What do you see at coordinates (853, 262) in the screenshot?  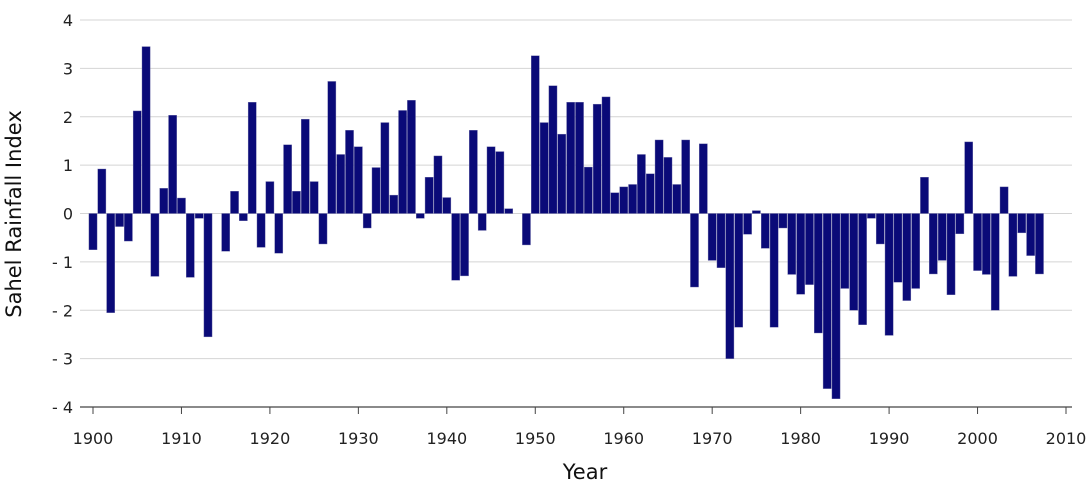 I see `bar-1986` at bounding box center [853, 262].